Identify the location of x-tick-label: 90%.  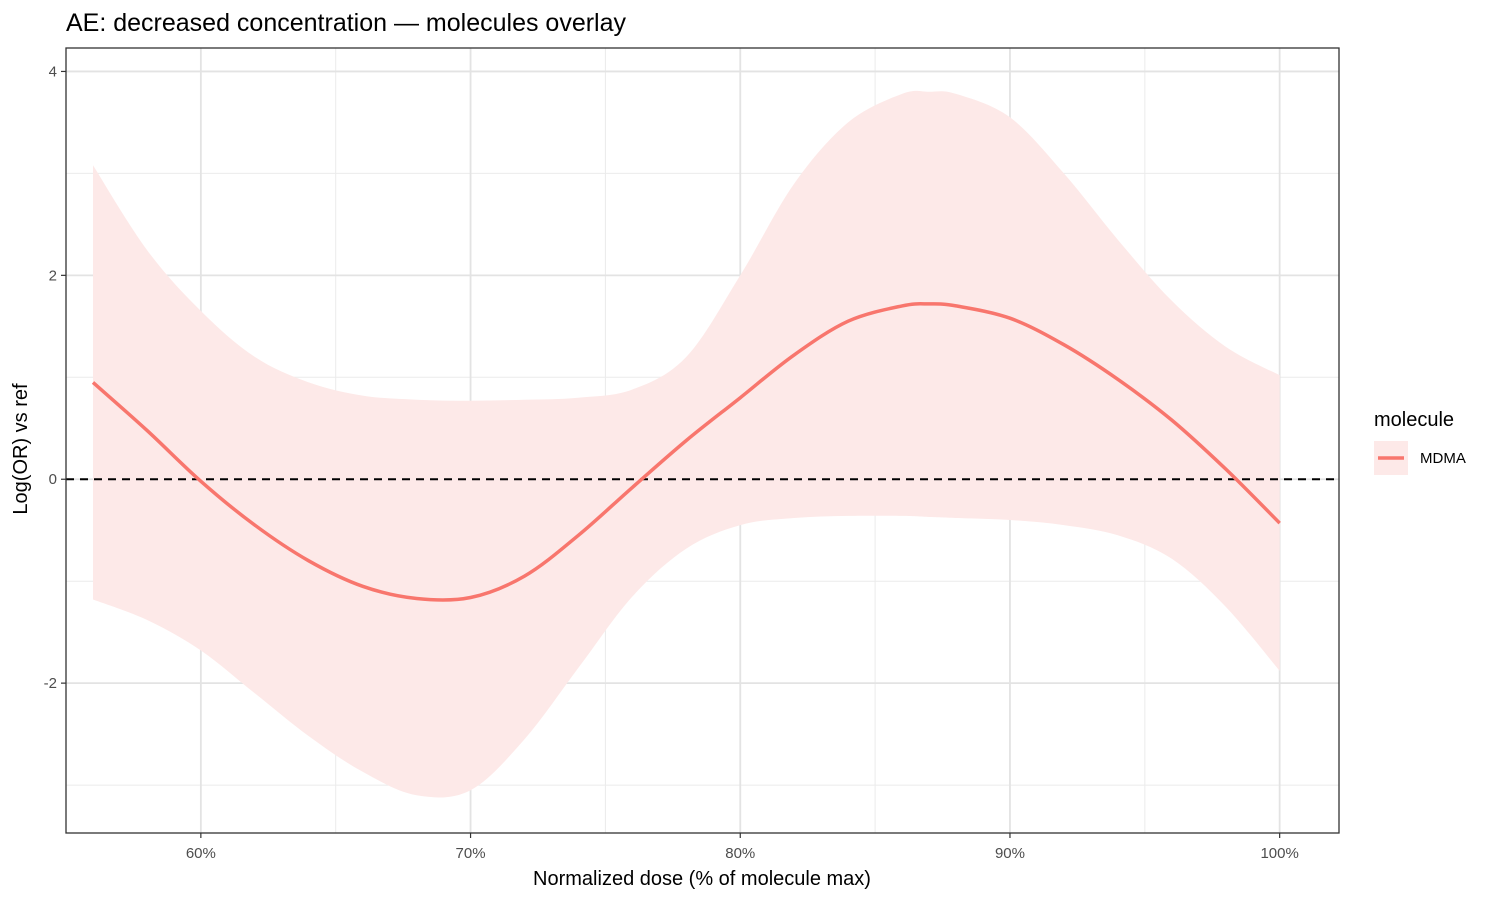
(1010, 853).